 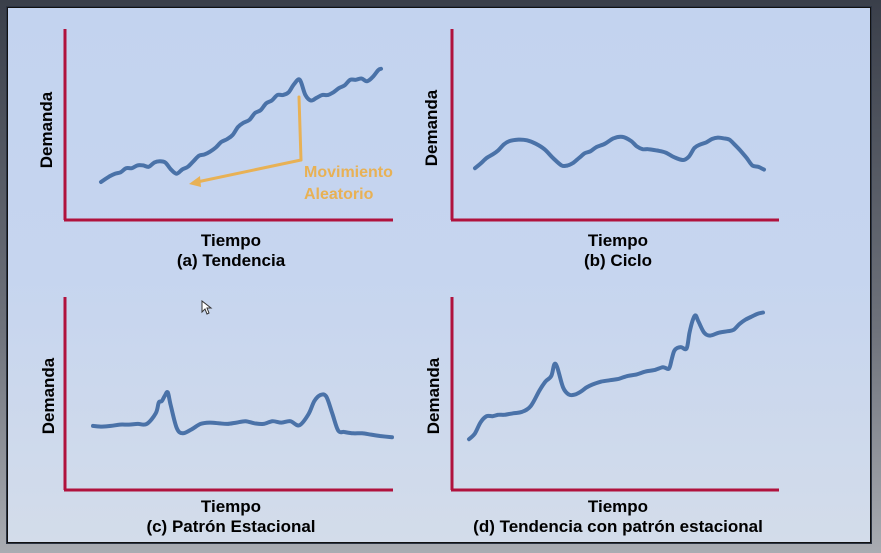 What do you see at coordinates (618, 260) in the screenshot?
I see `panel-caption: (b) Ciclo` at bounding box center [618, 260].